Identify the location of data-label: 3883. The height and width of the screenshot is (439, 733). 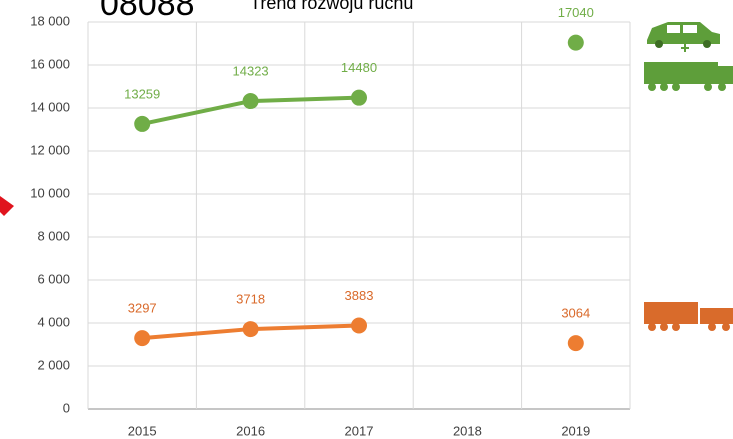
(359, 295).